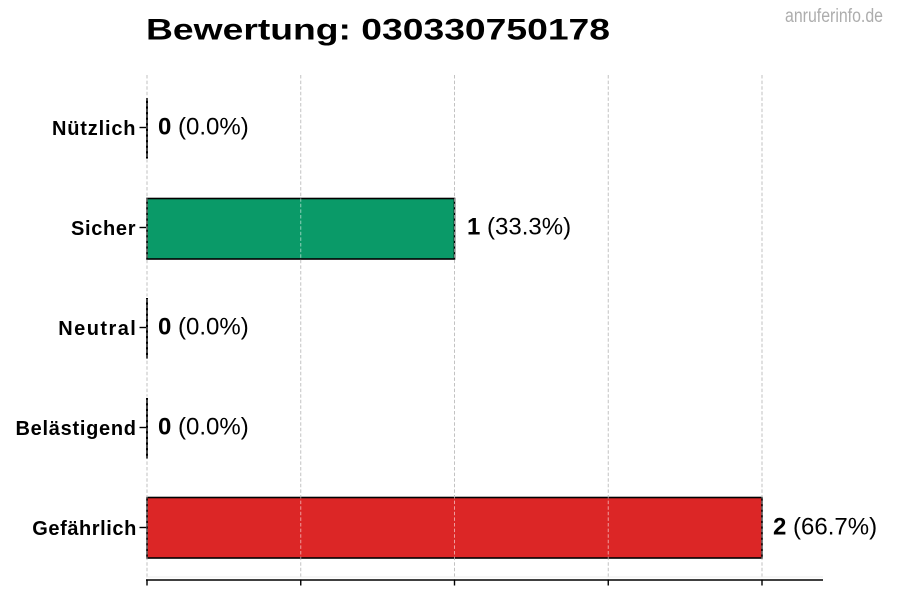 This screenshot has height=600, width=900. What do you see at coordinates (94, 129) in the screenshot?
I see `svg-text: Nützlich` at bounding box center [94, 129].